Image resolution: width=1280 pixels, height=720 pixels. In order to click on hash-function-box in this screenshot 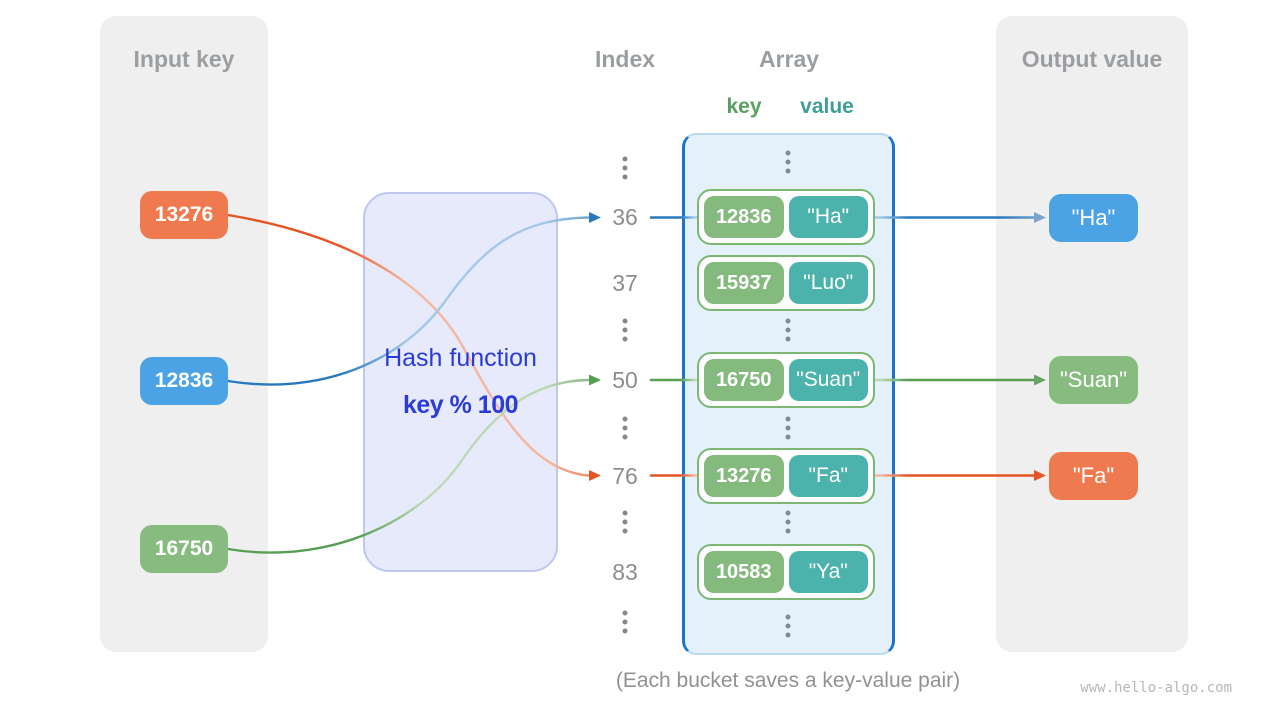, I will do `click(460, 382)`.